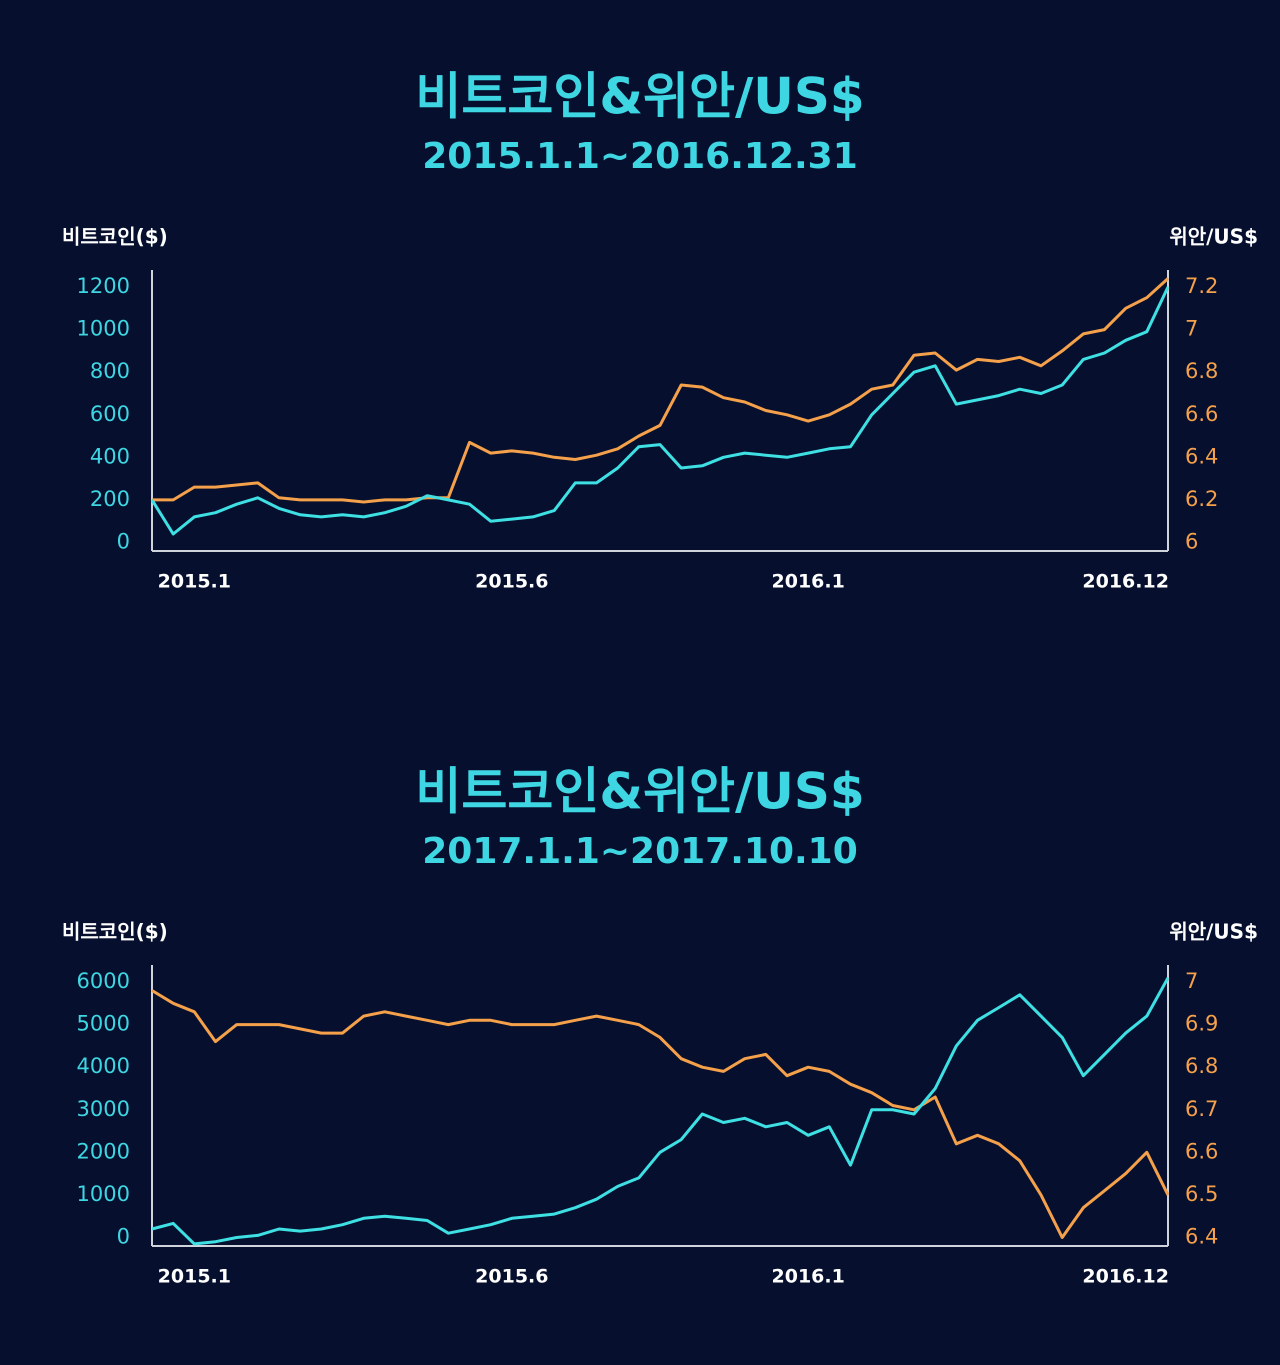  What do you see at coordinates (110, 499) in the screenshot?
I see `y-tick-label: 200` at bounding box center [110, 499].